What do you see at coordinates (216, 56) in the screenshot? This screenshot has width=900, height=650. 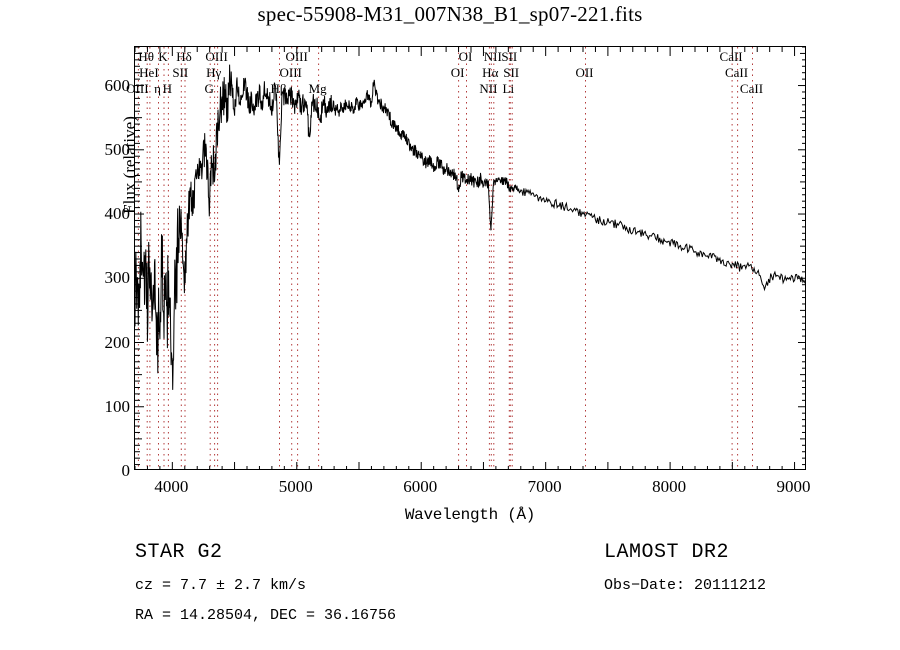 I see `line-label-oiii-4364: OIII` at bounding box center [216, 56].